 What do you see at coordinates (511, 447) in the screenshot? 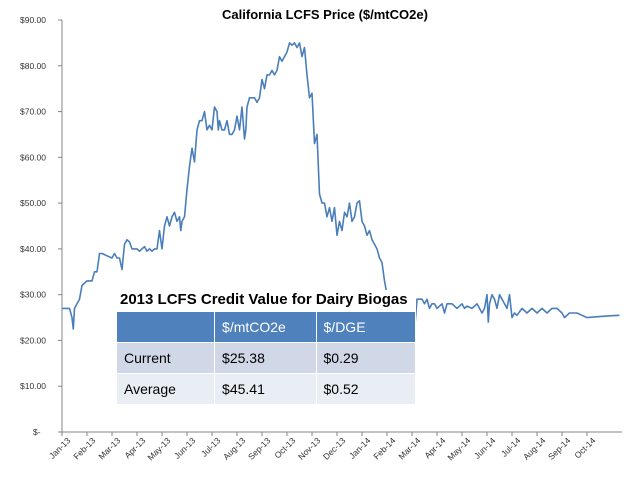
I see `x-tick-label: Jul-14` at bounding box center [511, 447].